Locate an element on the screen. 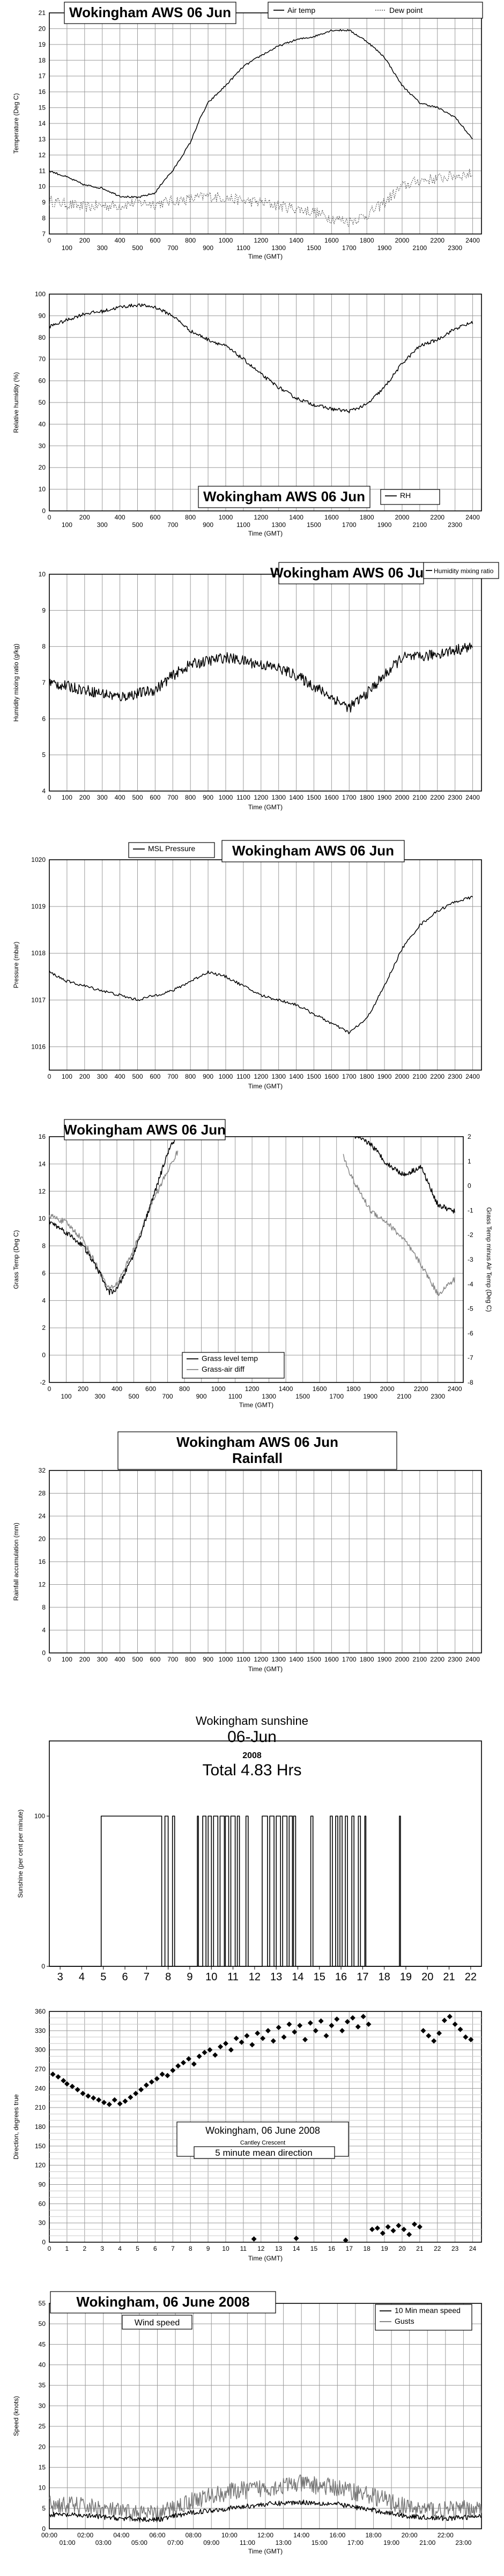  x-tick-label: 1 is located at coordinates (67, 2248).